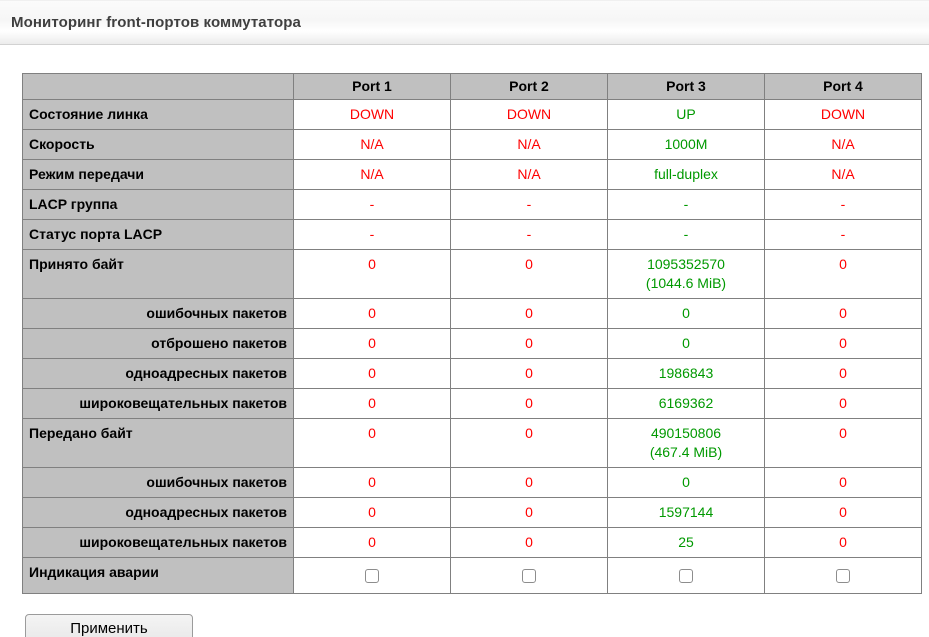 Image resolution: width=929 pixels, height=637 pixels. I want to click on row-label: Принято байт, so click(158, 274).